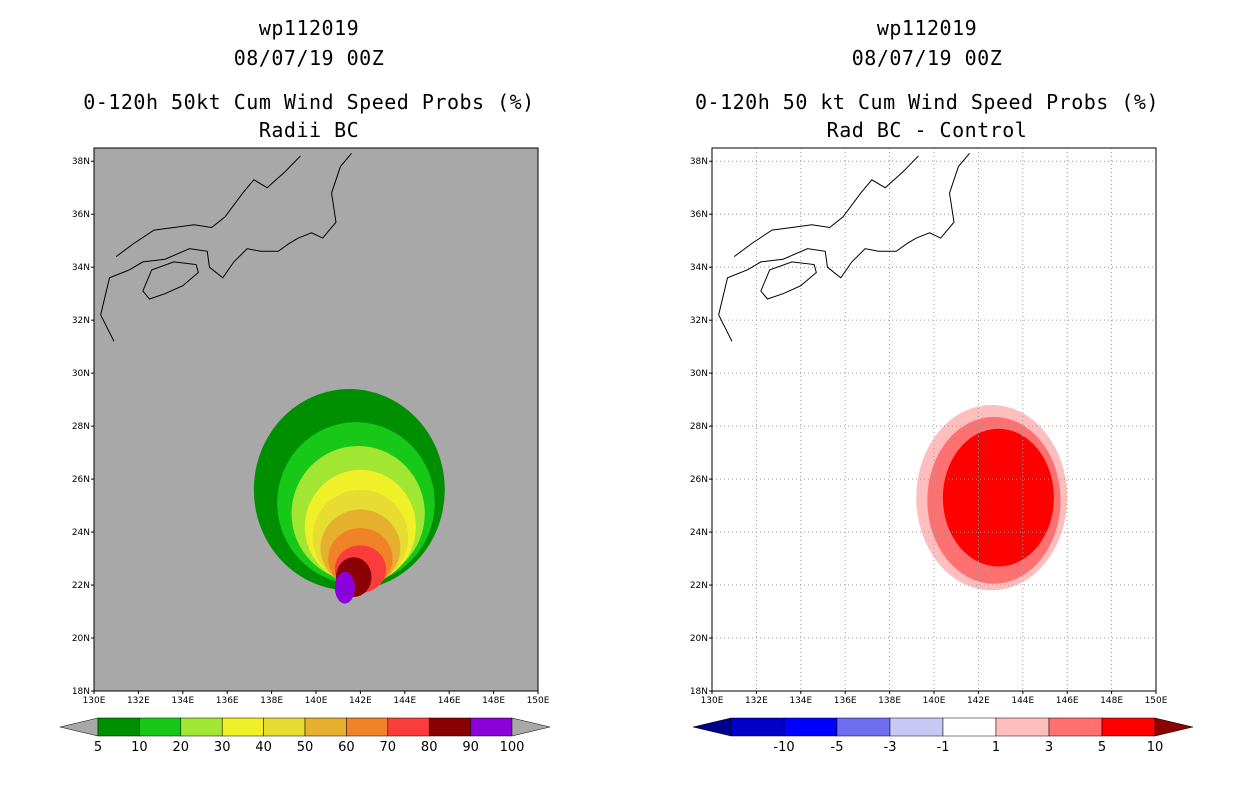 Image resolution: width=1236 pixels, height=800 pixels. I want to click on chart-title: 0-120h 50kt Cum Wind Speed Probs (%), so click(309, 102).